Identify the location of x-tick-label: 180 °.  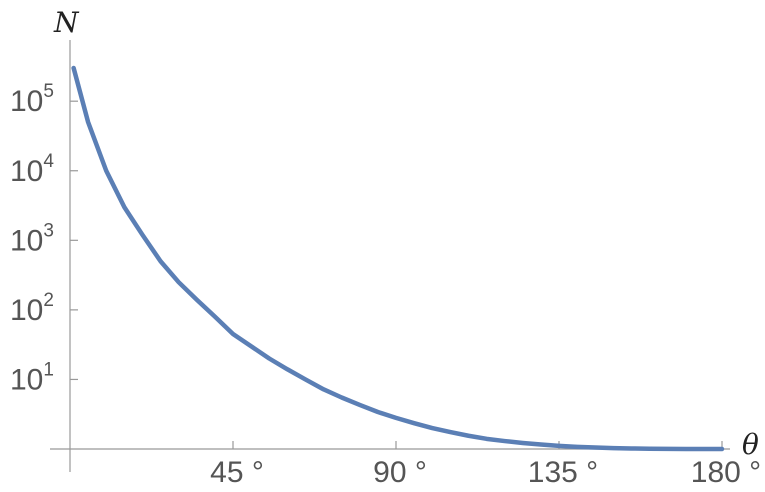
(726, 472).